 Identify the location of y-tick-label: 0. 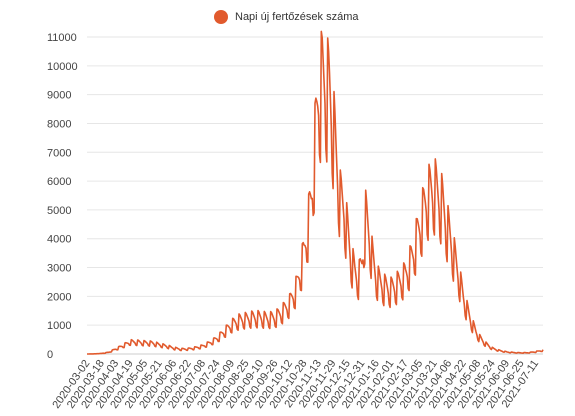
(50, 355).